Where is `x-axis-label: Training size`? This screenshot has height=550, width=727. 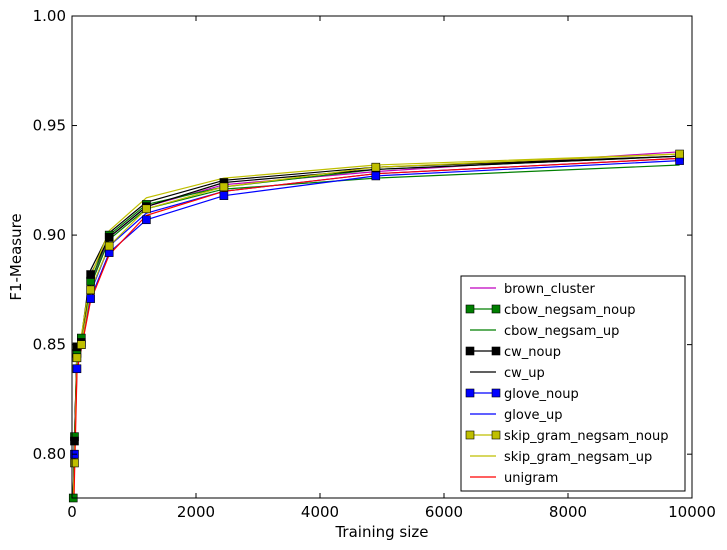 x-axis-label: Training size is located at coordinates (381, 532).